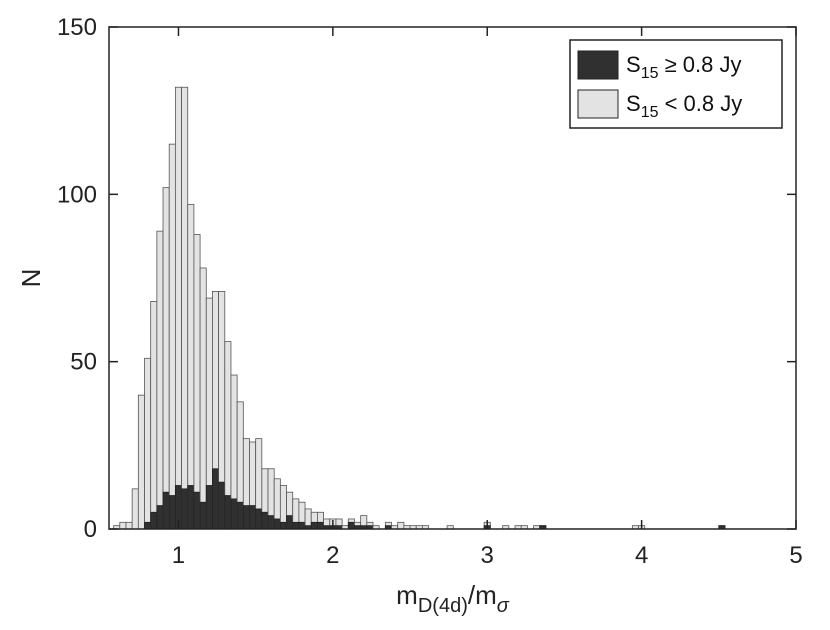  Describe the element at coordinates (482, 595) in the screenshot. I see `x-axis-label-slash: /m` at that location.